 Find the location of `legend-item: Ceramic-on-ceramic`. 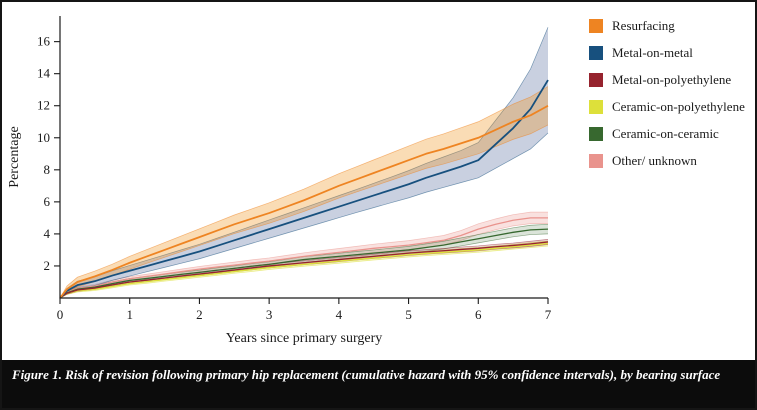

legend-item: Ceramic-on-ceramic is located at coordinates (672, 134).